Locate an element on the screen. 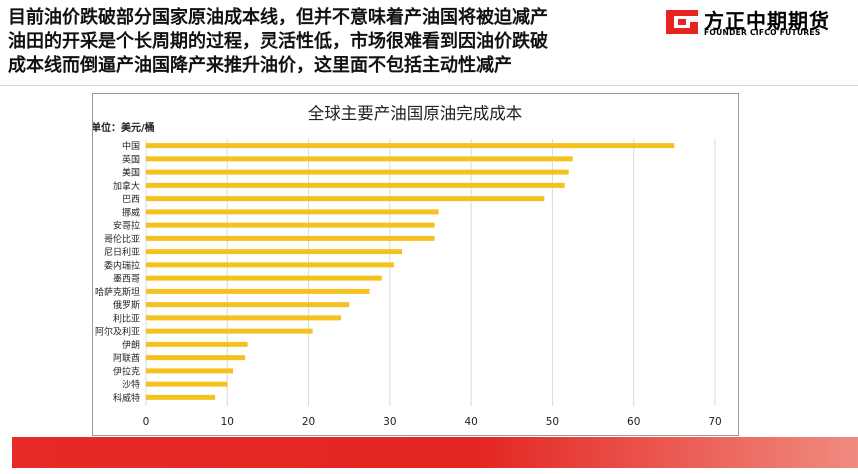 This screenshot has width=858, height=474. category-label-16: 伊朗 is located at coordinates (131, 345).